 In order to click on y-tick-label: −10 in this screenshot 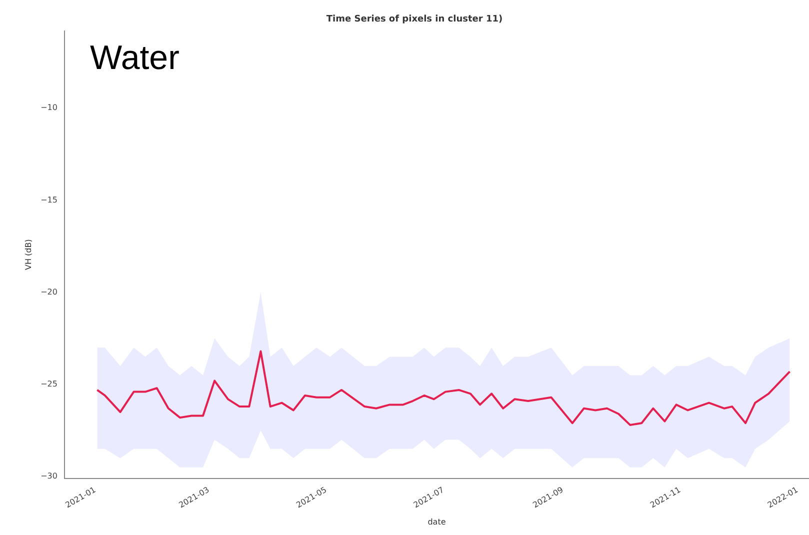, I will do `click(49, 107)`.